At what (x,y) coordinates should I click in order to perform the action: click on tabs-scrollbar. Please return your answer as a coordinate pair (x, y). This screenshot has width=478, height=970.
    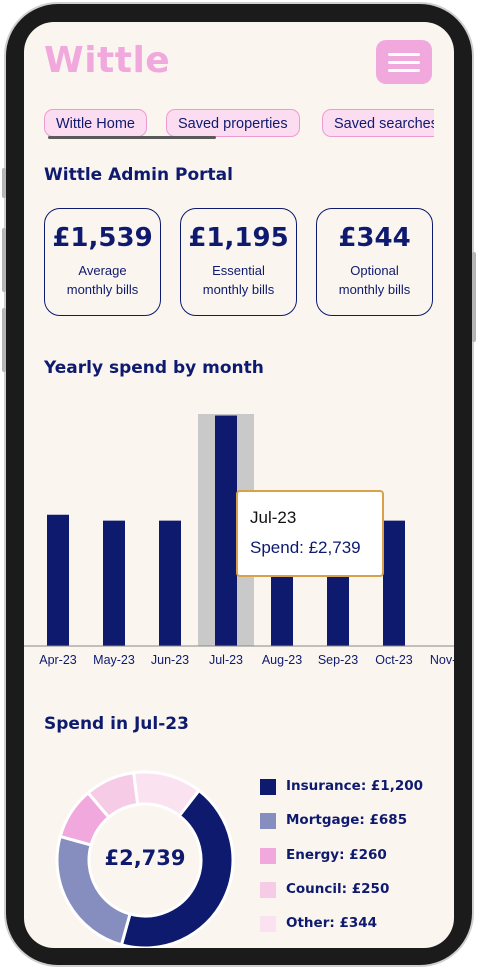
    Looking at the image, I should click on (132, 137).